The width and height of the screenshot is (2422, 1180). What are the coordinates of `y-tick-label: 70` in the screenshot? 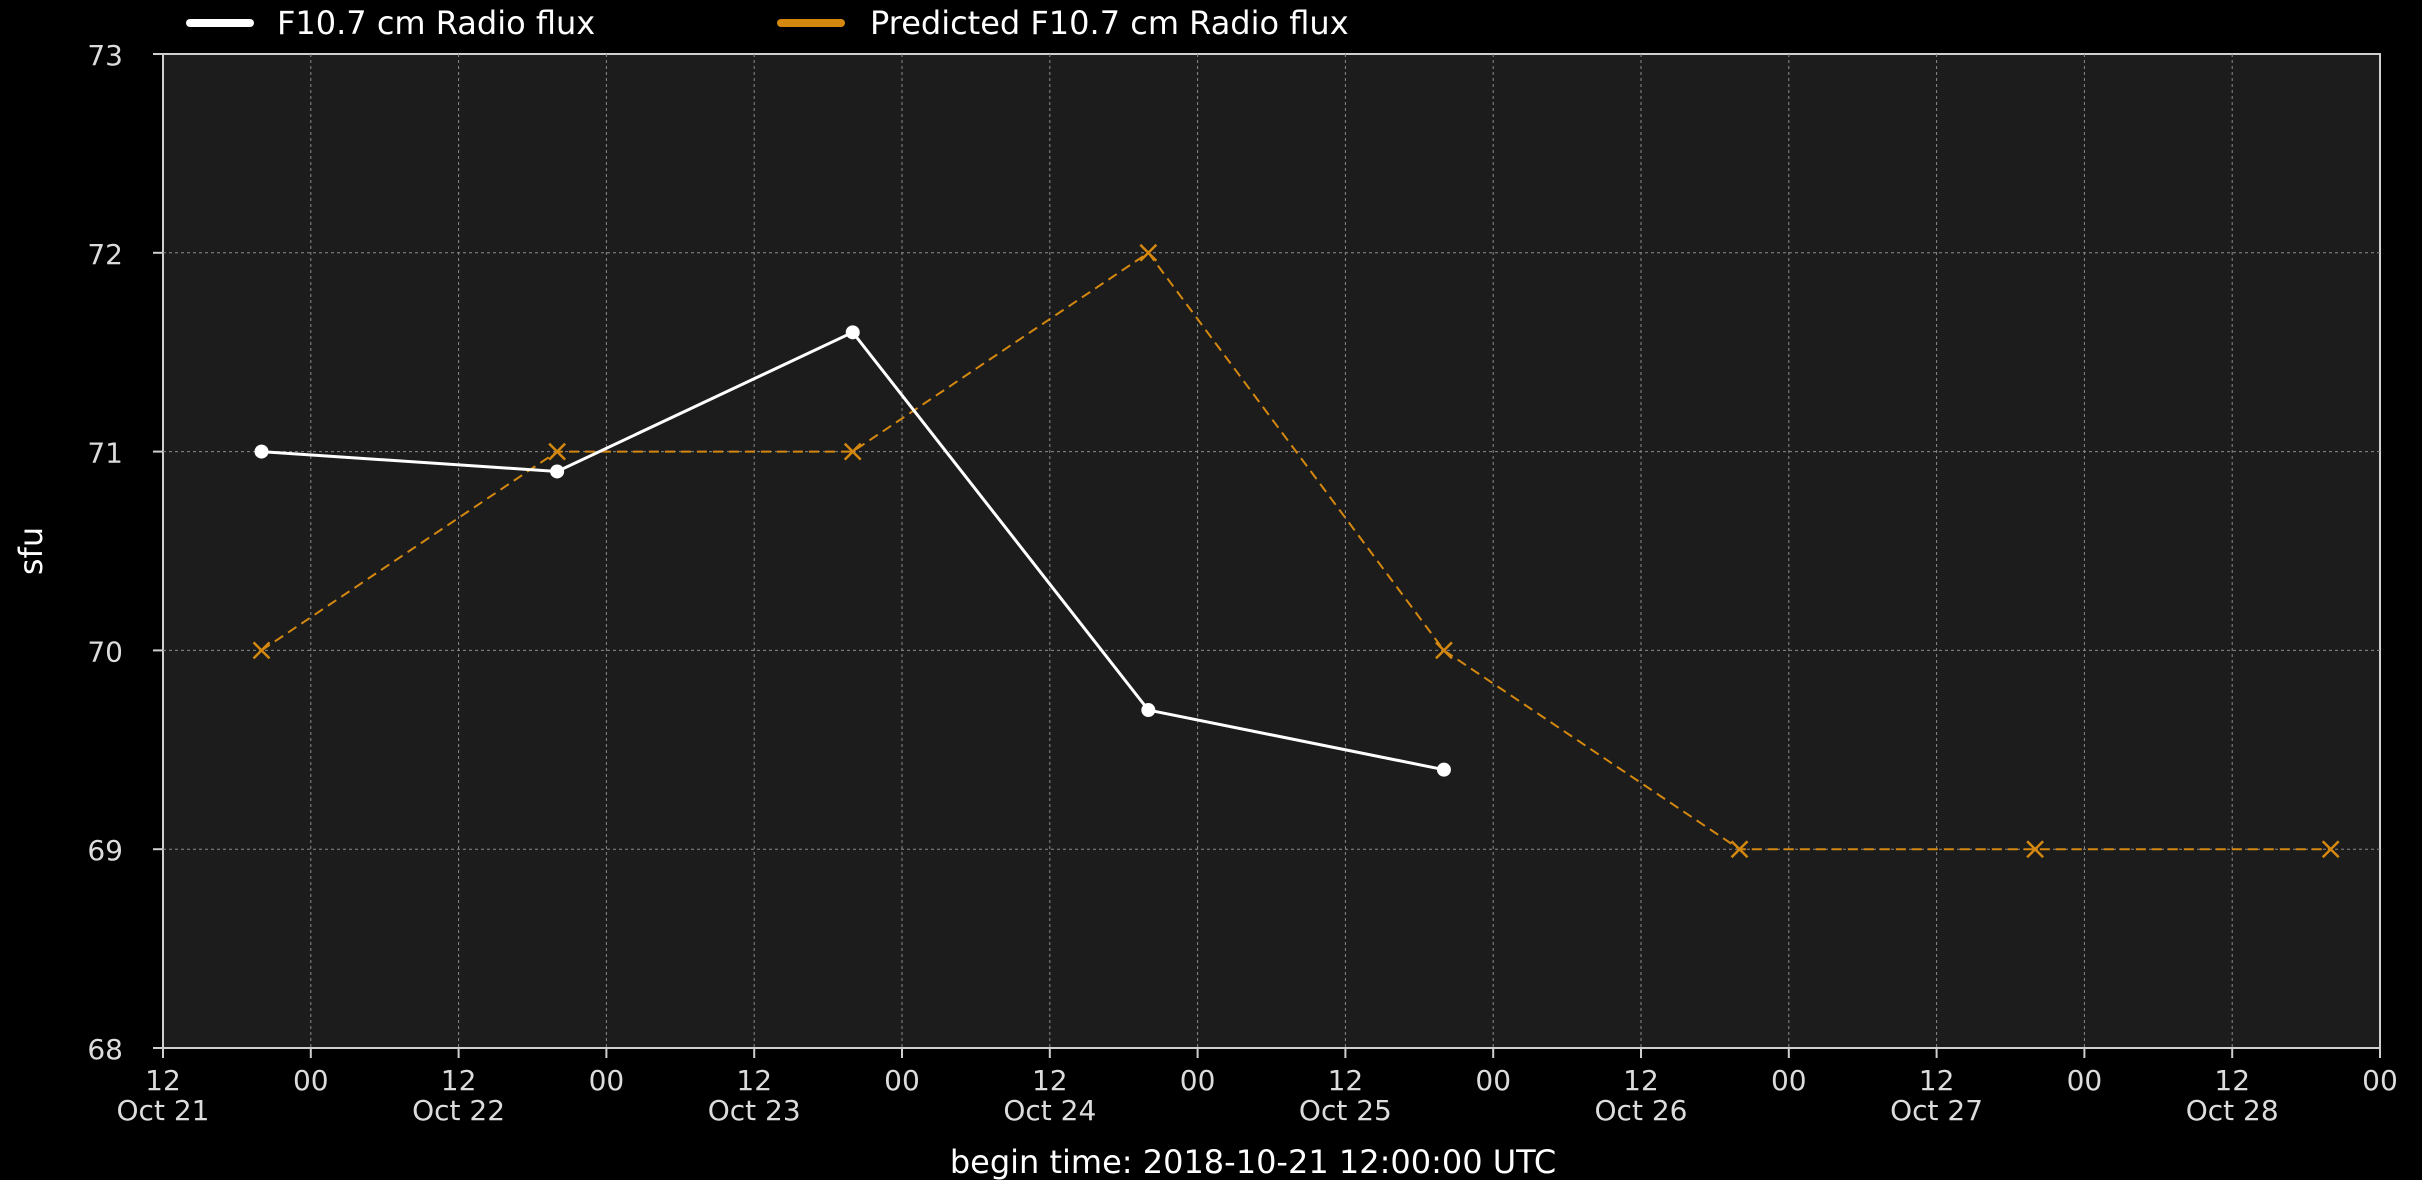 It's located at (105, 651).